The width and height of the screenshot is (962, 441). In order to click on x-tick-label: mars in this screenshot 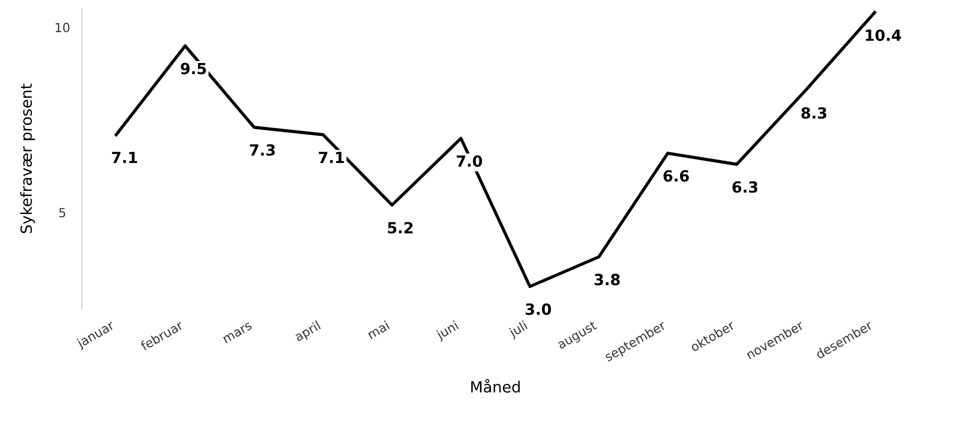, I will do `click(237, 333)`.